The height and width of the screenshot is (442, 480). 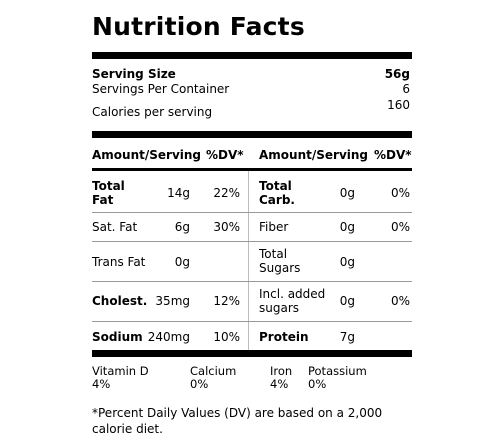 What do you see at coordinates (252, 134) in the screenshot?
I see `divider-thick-calories` at bounding box center [252, 134].